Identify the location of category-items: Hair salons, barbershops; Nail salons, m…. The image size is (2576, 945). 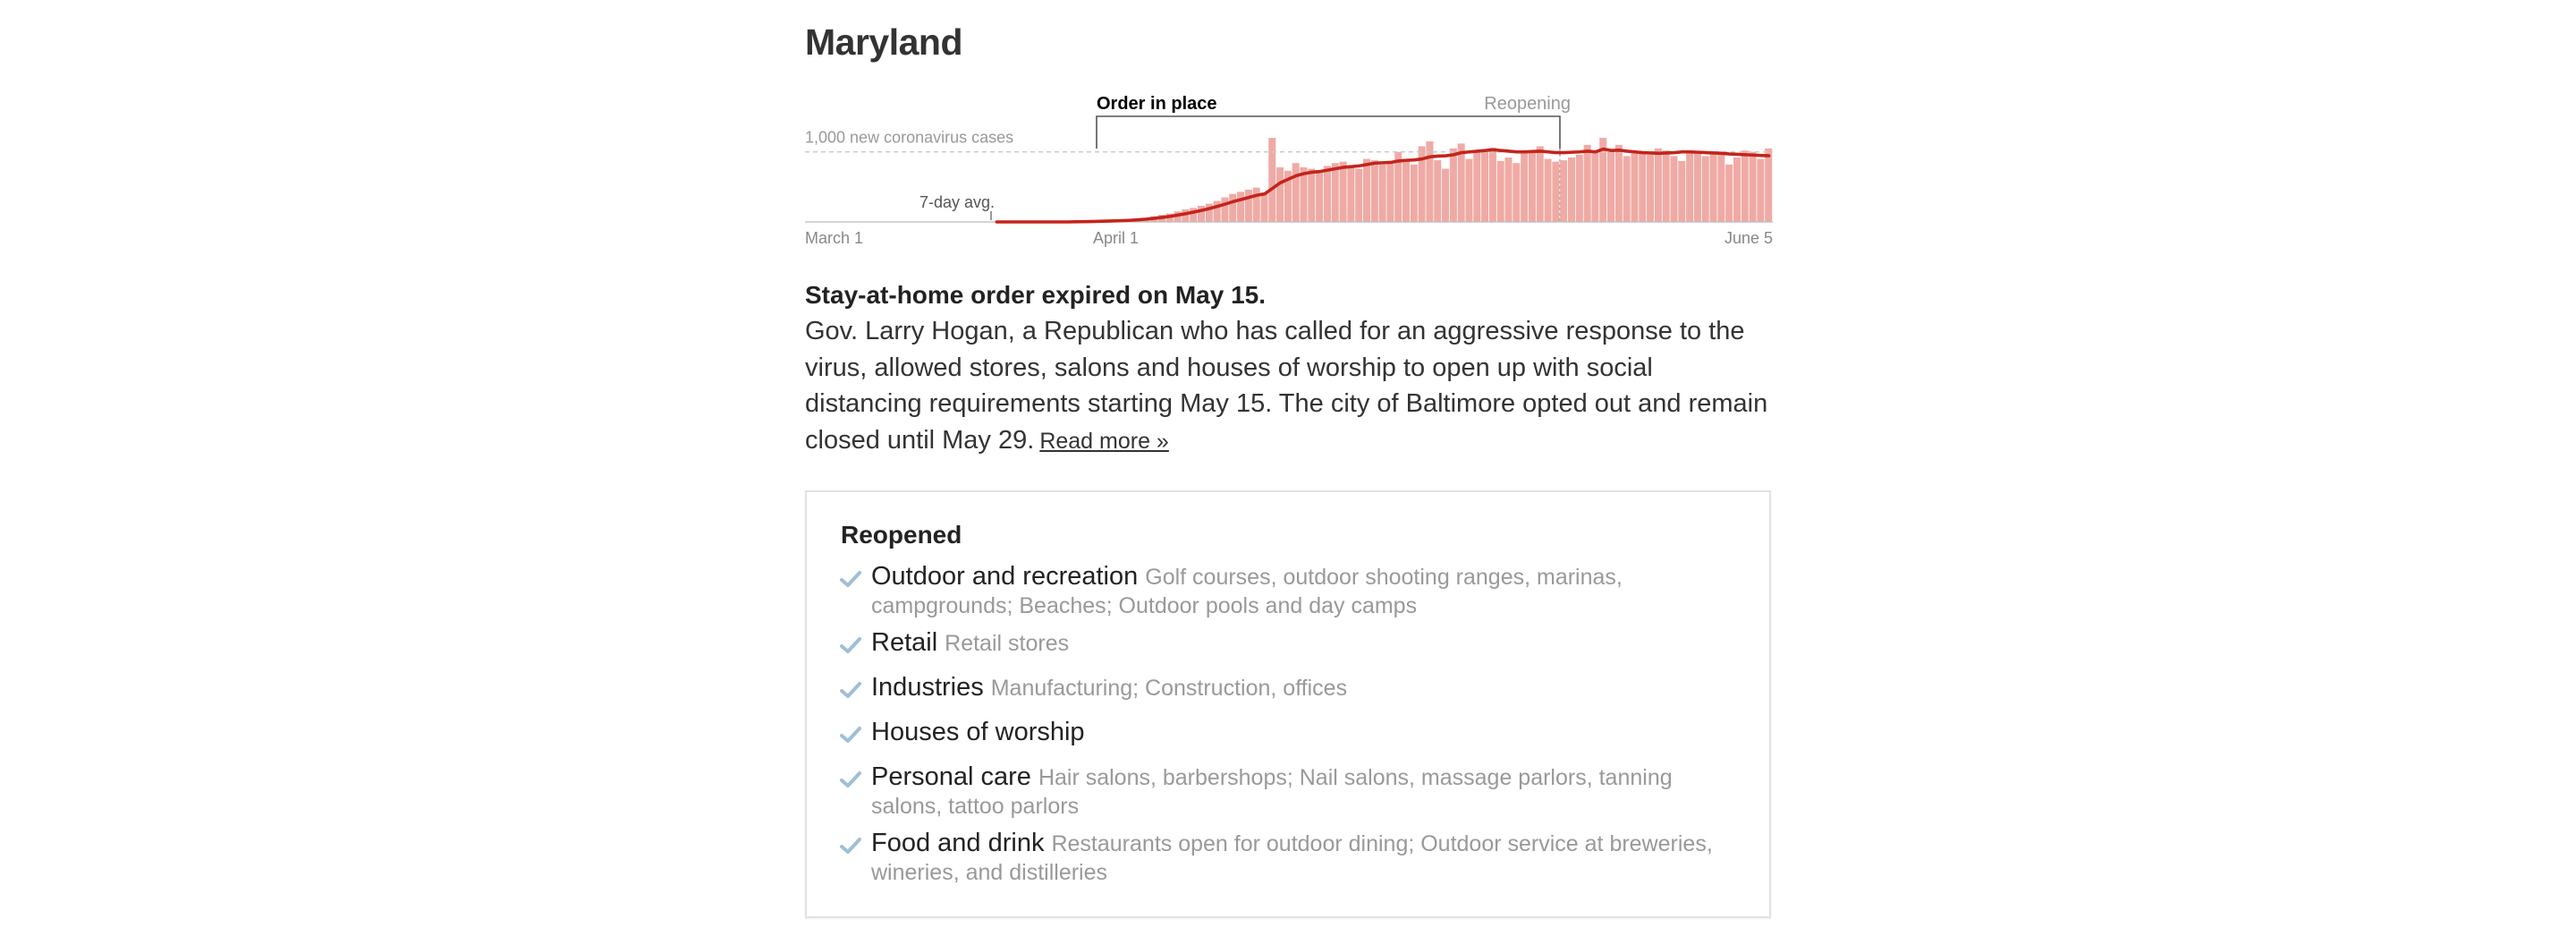
(1272, 792).